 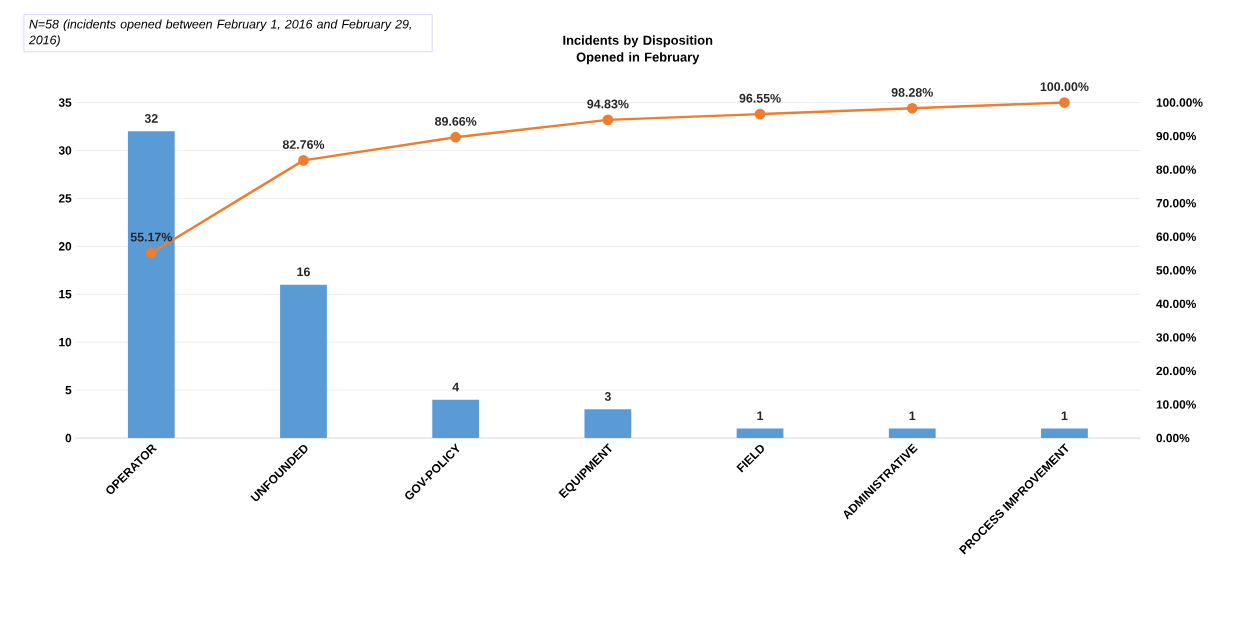 What do you see at coordinates (607, 396) in the screenshot?
I see `data-label: 3` at bounding box center [607, 396].